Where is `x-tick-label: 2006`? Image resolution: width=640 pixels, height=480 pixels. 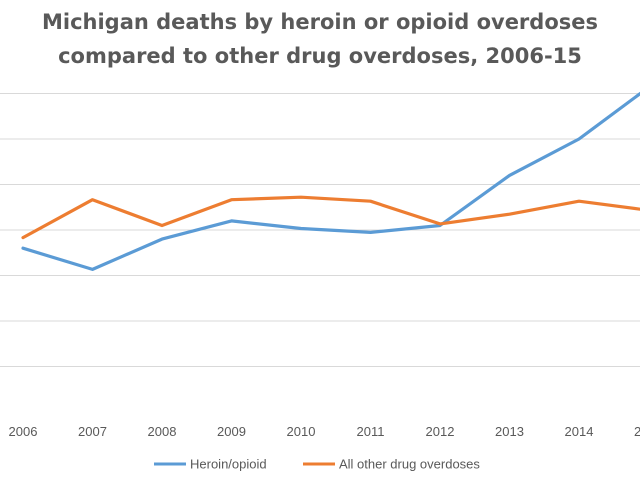 x-tick-label: 2006 is located at coordinates (23, 431).